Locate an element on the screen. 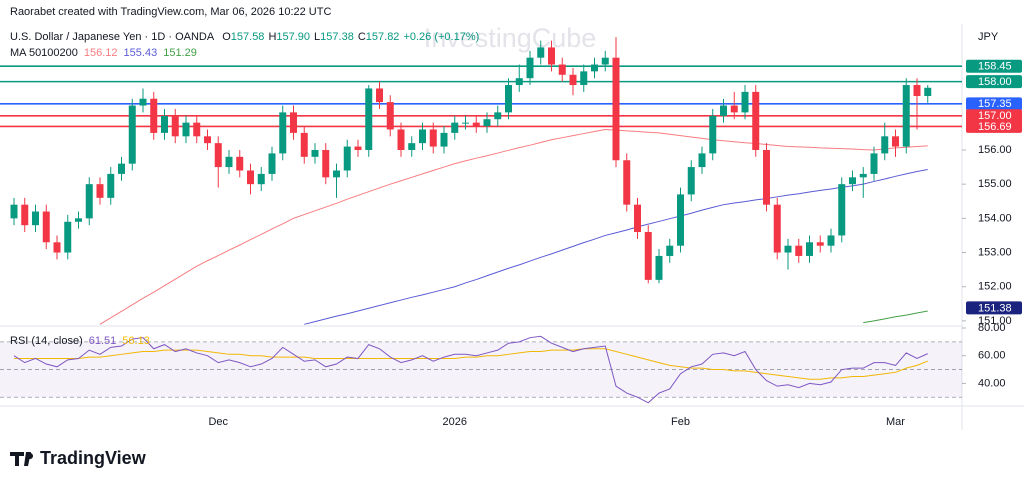 This screenshot has height=484, width=1024. ohlc-value: 157.82 is located at coordinates (383, 37).